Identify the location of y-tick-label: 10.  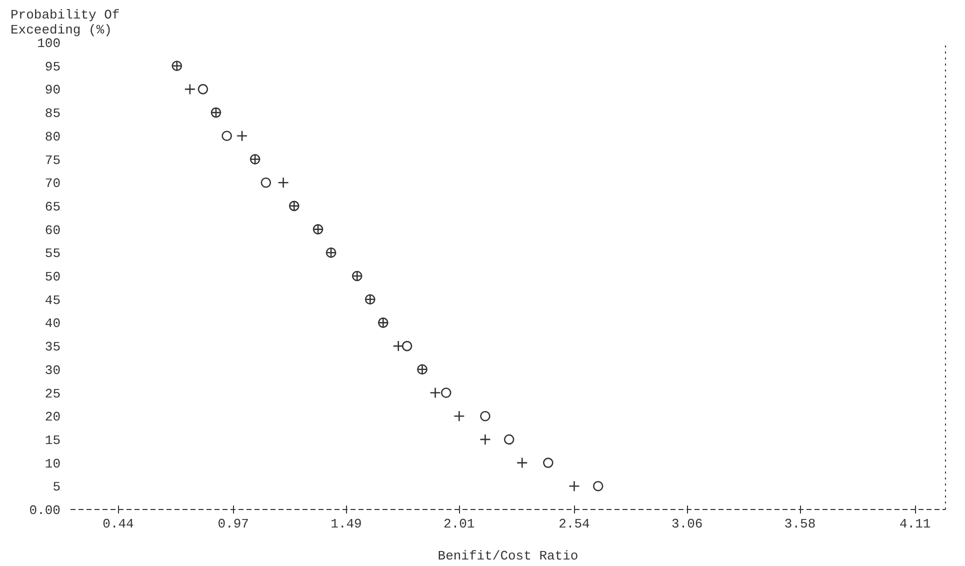
(52, 464).